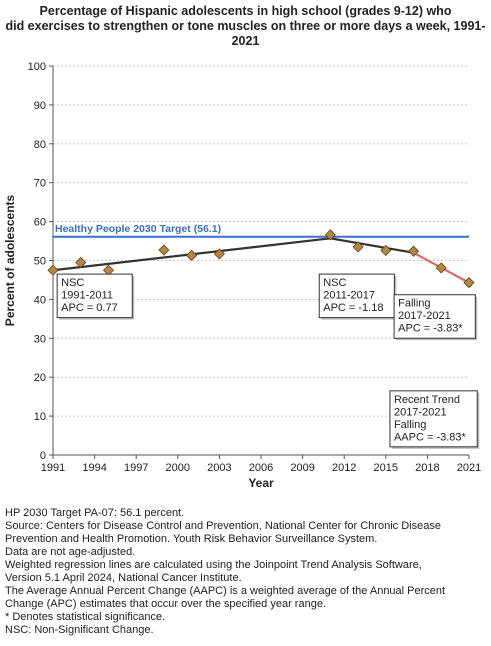 The height and width of the screenshot is (646, 491). Describe the element at coordinates (353, 308) in the screenshot. I see `annotation-text: APC = -1.18` at that location.